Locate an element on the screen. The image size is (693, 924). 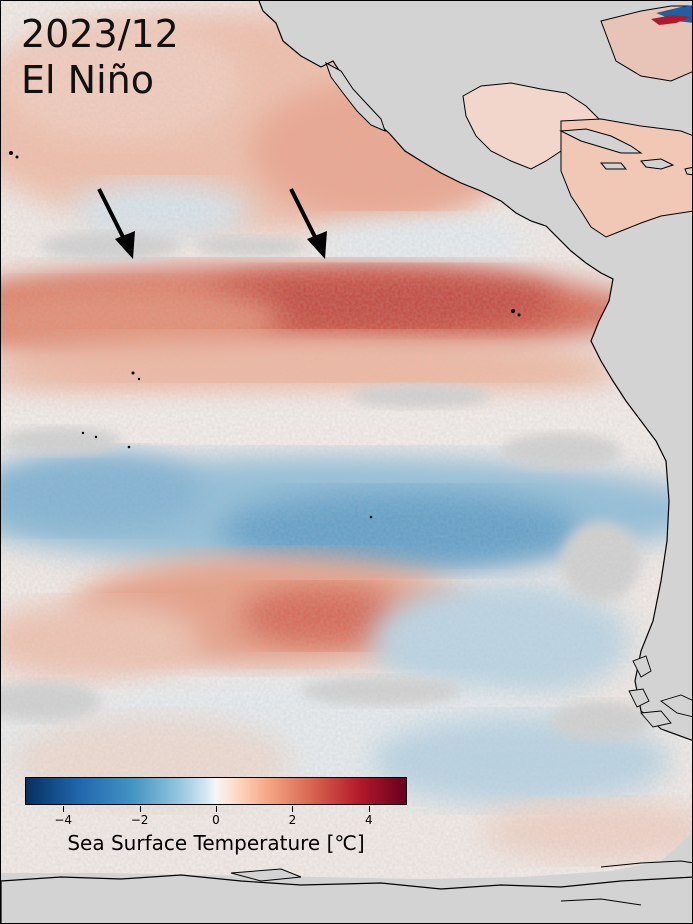
colorbar-label: Sea Surface Temperature [℃] is located at coordinates (216, 843).